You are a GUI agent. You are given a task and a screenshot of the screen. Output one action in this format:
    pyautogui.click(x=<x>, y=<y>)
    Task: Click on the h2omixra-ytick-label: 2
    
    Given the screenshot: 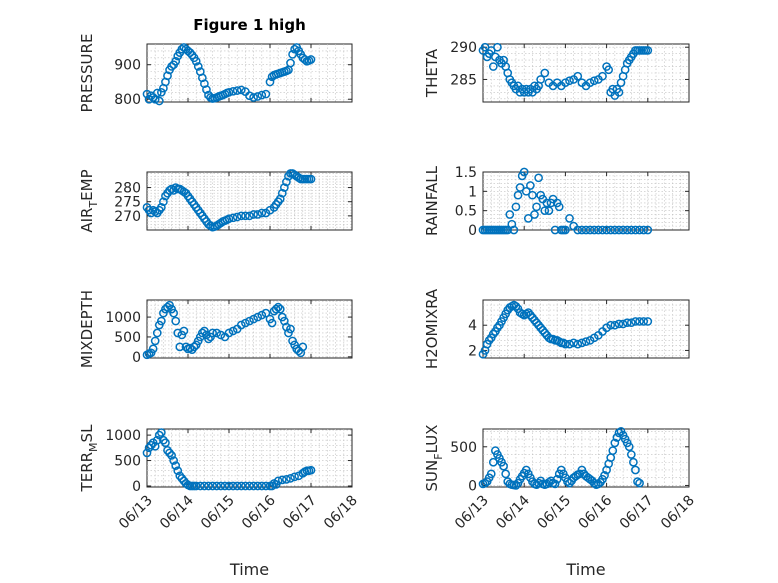 What is the action you would take?
    pyautogui.click(x=472, y=351)
    